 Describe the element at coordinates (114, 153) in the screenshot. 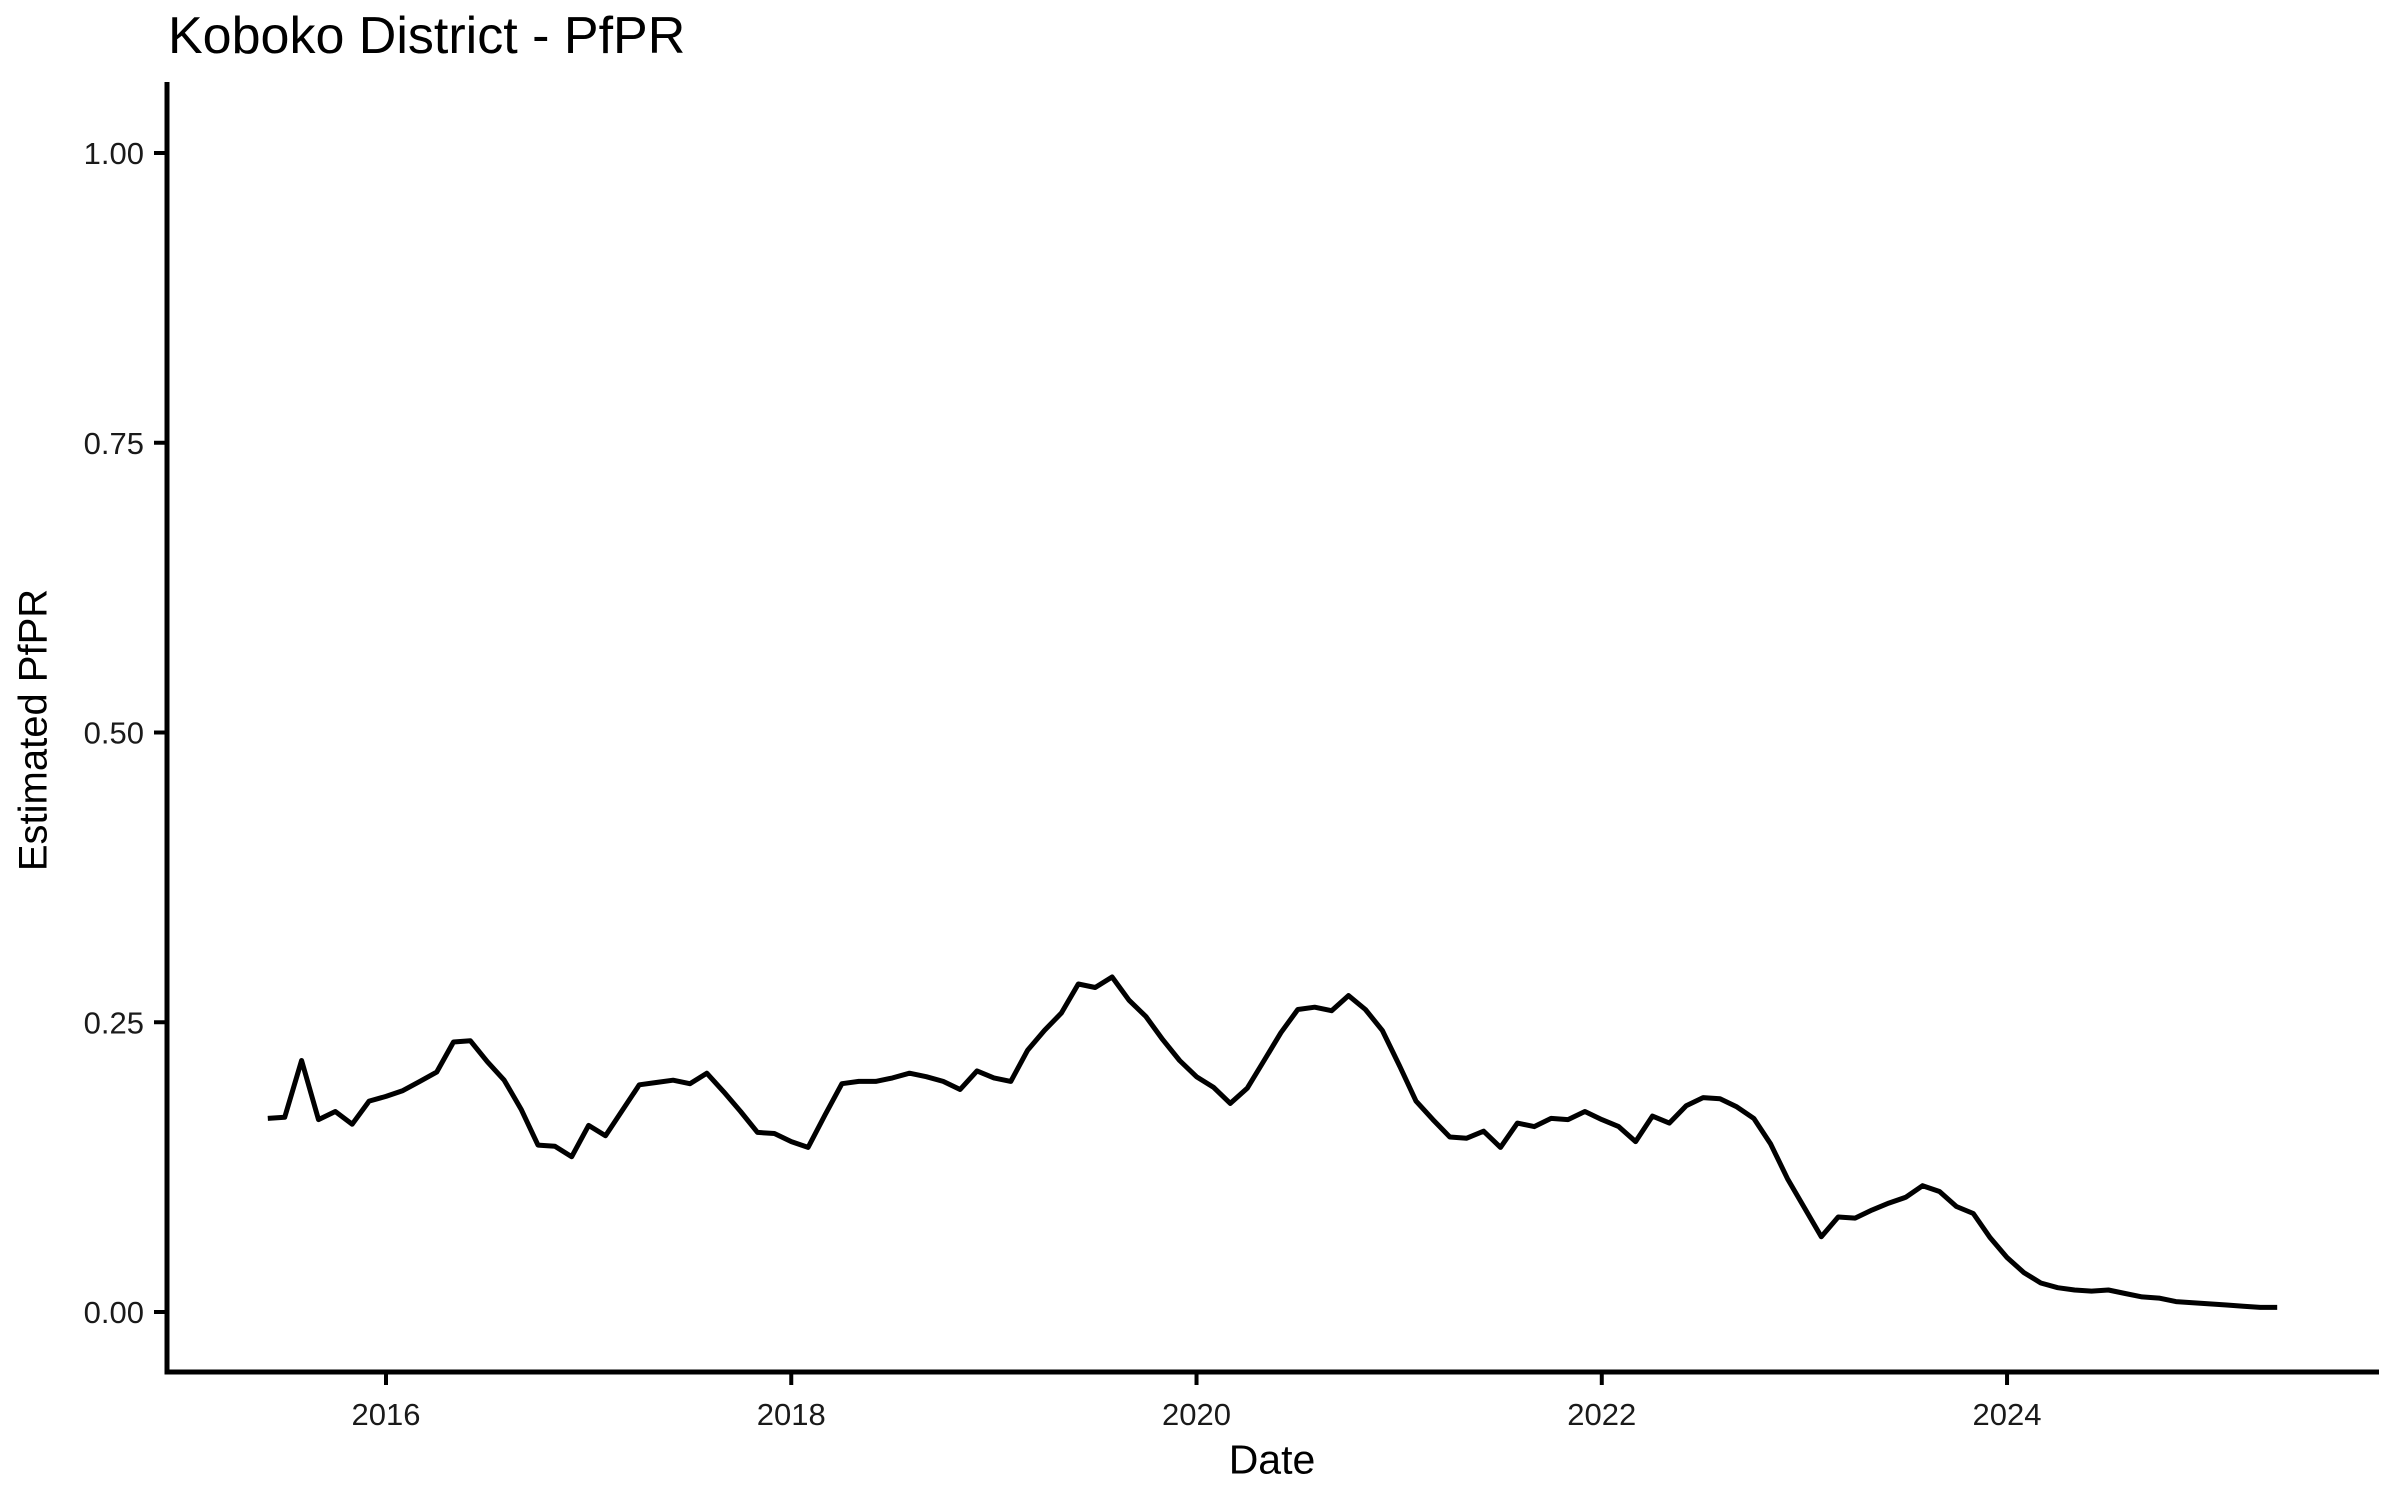

I see `y-tick-label: 1.00` at that location.